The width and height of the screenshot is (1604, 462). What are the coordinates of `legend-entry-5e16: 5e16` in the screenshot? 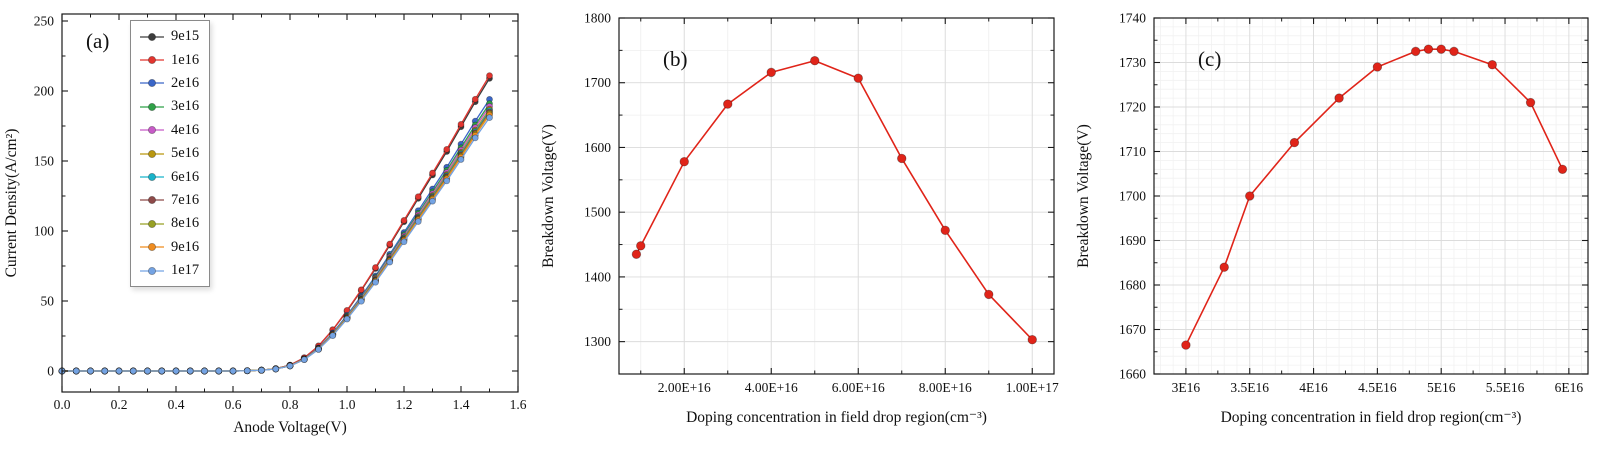 It's located at (169, 153).